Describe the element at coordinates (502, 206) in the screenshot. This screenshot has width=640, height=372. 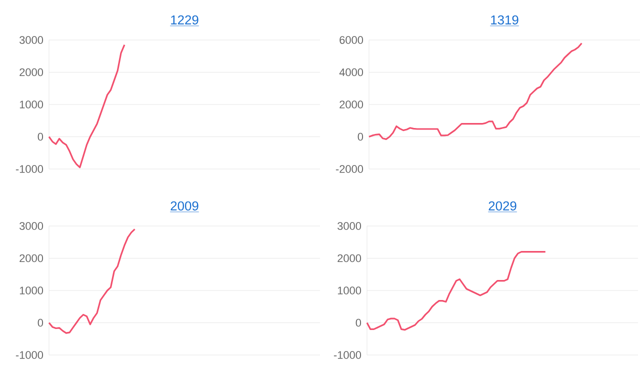
I see `chart-title: 2029` at that location.